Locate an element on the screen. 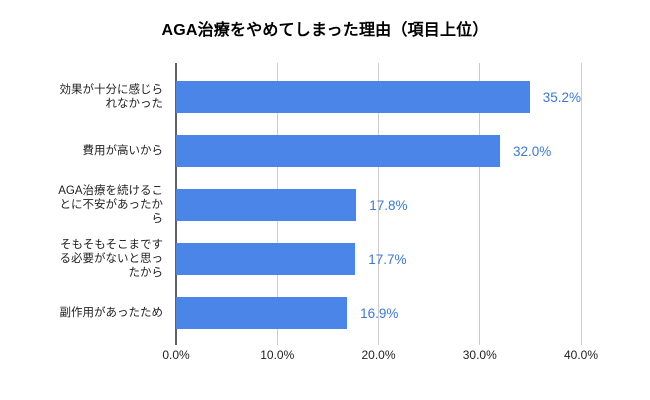 Image resolution: width=650 pixels, height=400 pixels. category-label-line: 費用が高いから is located at coordinates (123, 151).